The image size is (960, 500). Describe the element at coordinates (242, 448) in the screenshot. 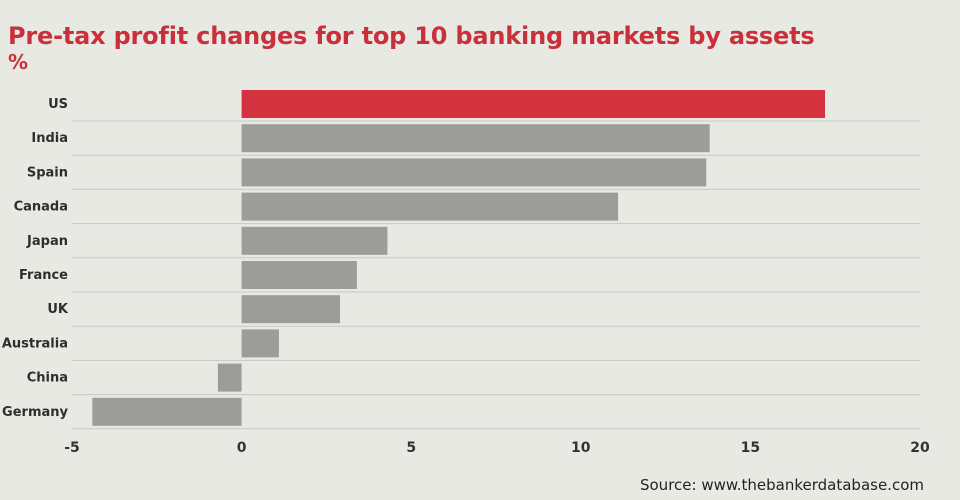

I see `x-tick-label: 0` at that location.